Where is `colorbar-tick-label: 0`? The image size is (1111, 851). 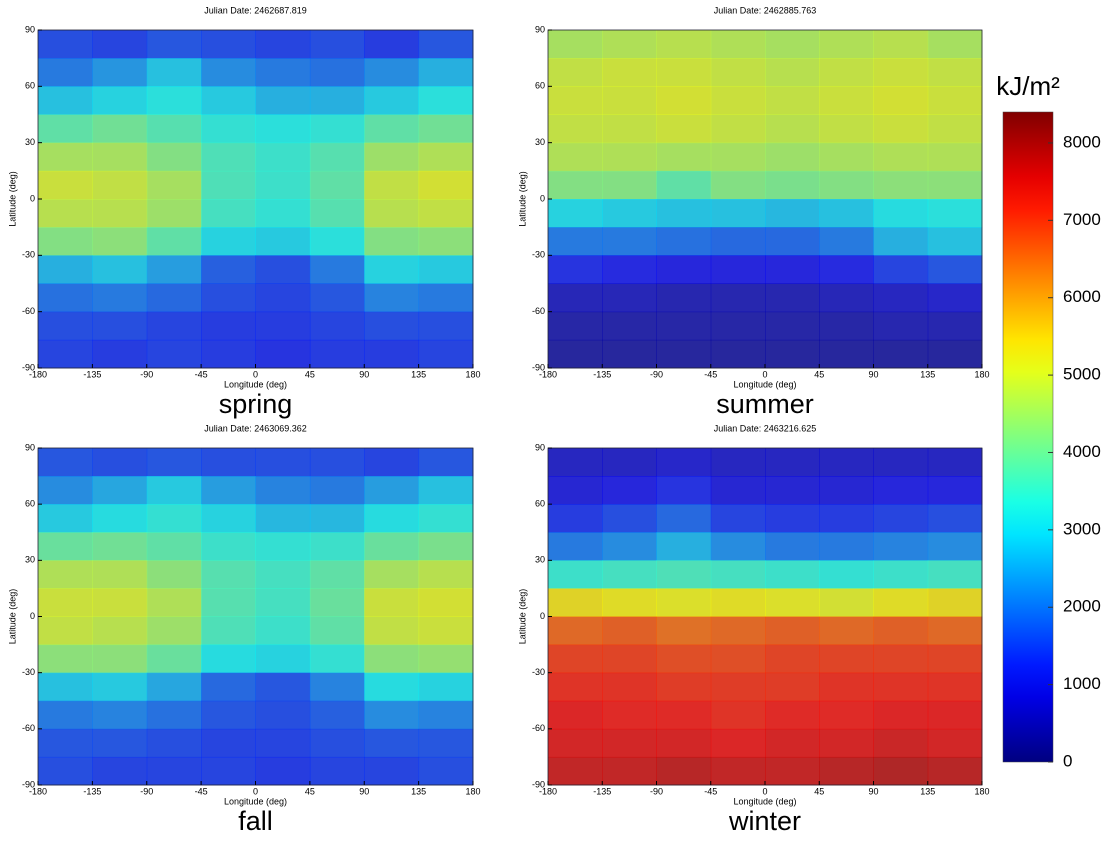
colorbar-tick-label: 0 is located at coordinates (1067, 760).